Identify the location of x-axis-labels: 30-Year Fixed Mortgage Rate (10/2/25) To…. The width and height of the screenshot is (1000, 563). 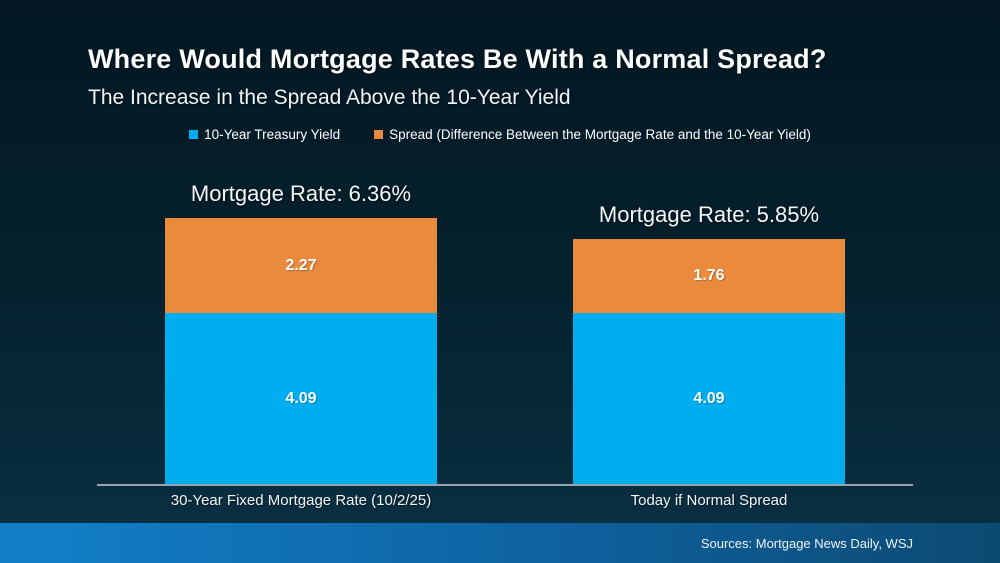
(505, 500).